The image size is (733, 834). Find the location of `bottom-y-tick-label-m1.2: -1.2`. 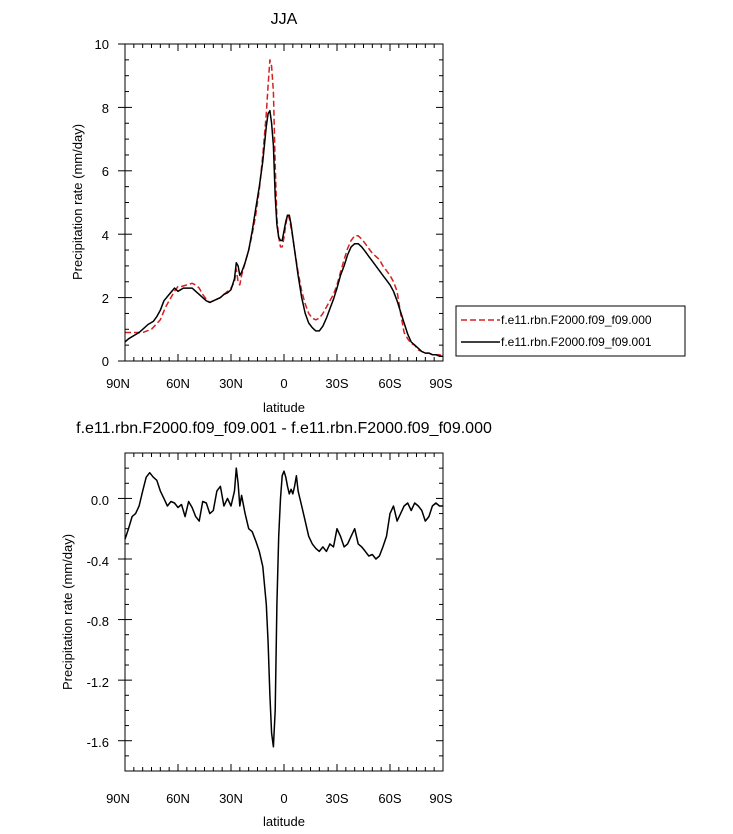

bottom-y-tick-label-m1.2: -1.2 is located at coordinates (98, 682).